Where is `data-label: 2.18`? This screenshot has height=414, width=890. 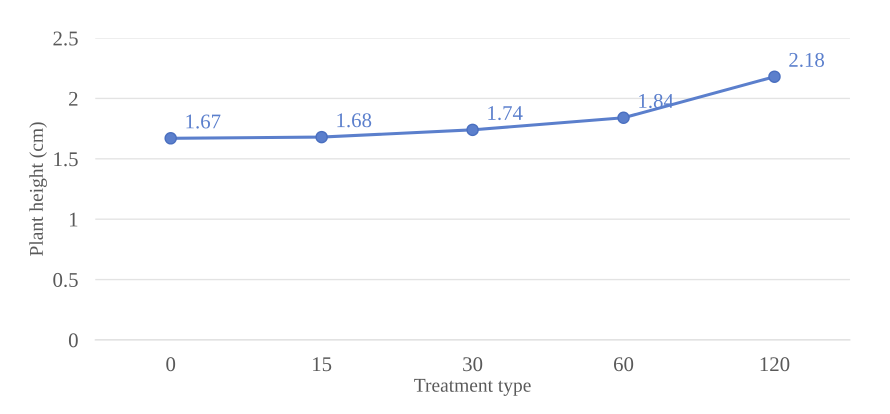 data-label: 2.18 is located at coordinates (806, 60).